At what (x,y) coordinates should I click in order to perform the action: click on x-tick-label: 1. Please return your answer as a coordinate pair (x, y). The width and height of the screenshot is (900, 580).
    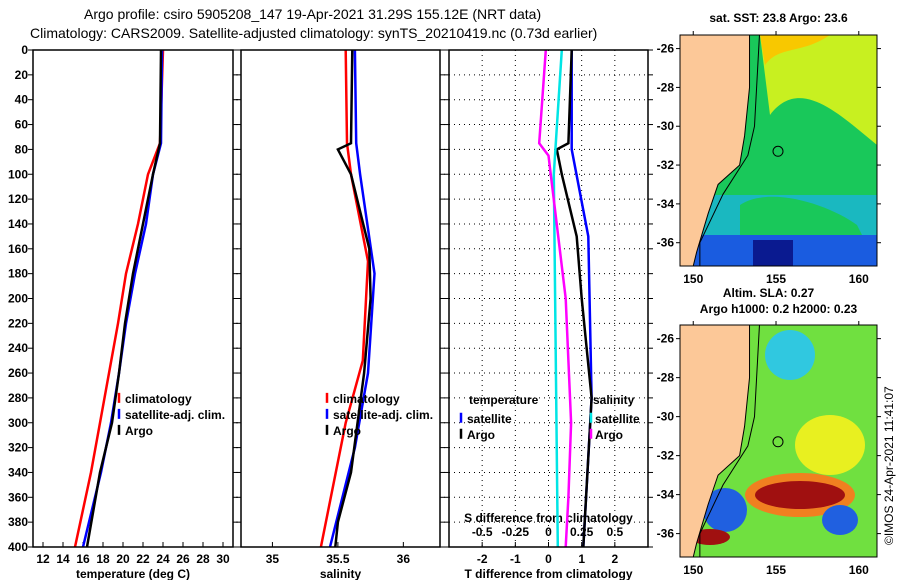
    Looking at the image, I should click on (581, 559).